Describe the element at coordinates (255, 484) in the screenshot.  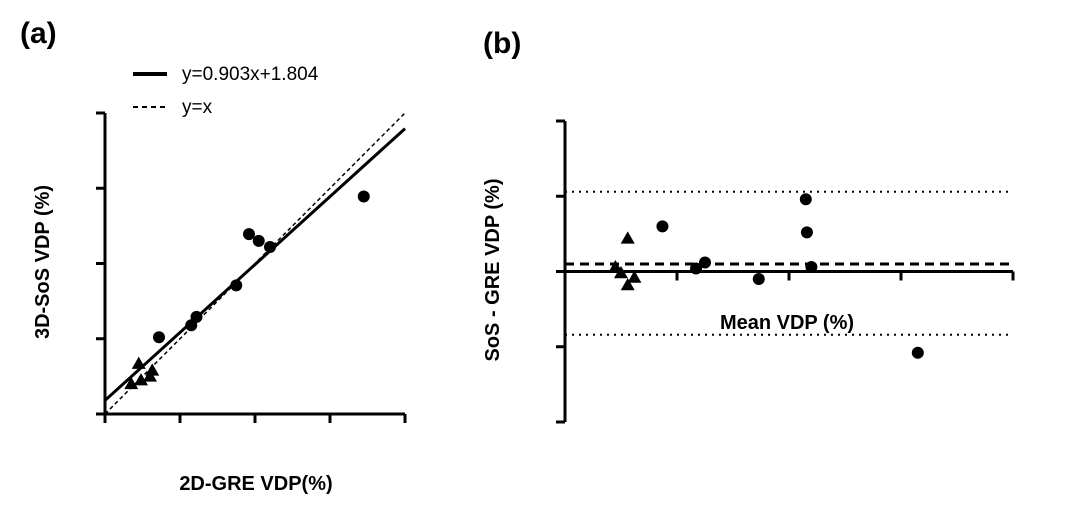
I see `panel-a-x-axis-title: 2D-GRE VDP(%)` at that location.